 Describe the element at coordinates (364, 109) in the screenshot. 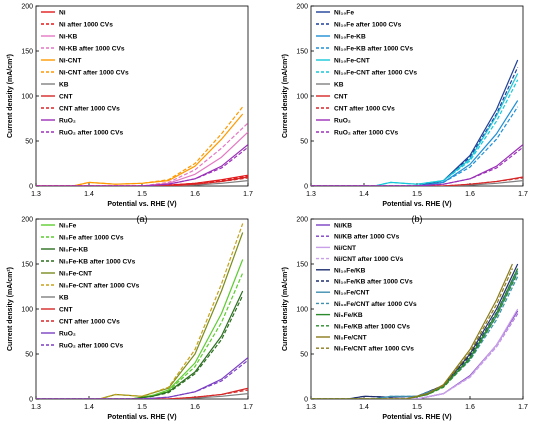

I see `legend-label-1-8: CNT after 1000 CVs` at that location.